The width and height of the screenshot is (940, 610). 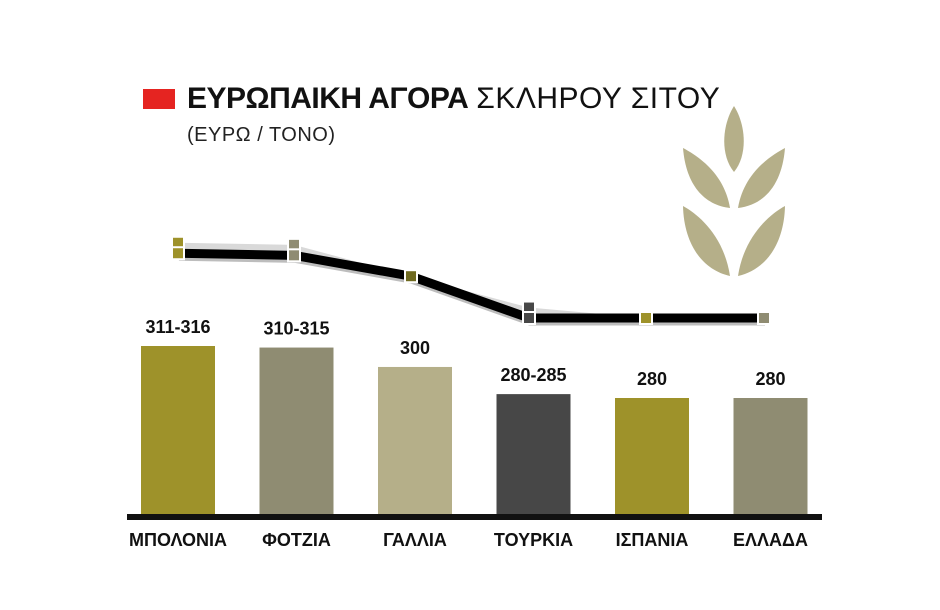 I want to click on title-swatch, so click(x=159, y=99).